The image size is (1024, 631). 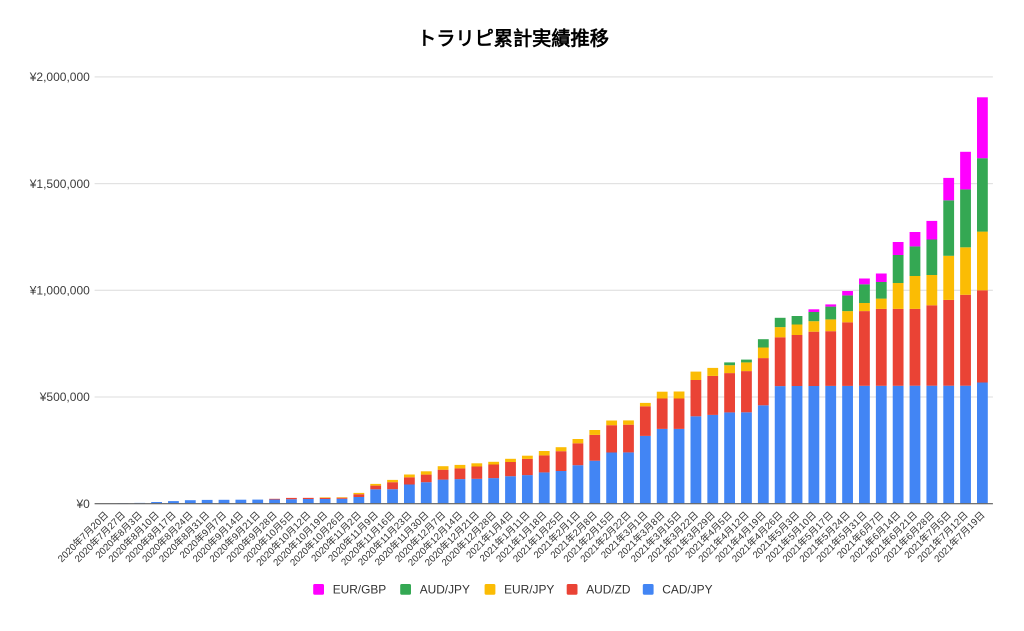 What do you see at coordinates (687, 589) in the screenshot?
I see `svg-text: CAD/JPY` at bounding box center [687, 589].